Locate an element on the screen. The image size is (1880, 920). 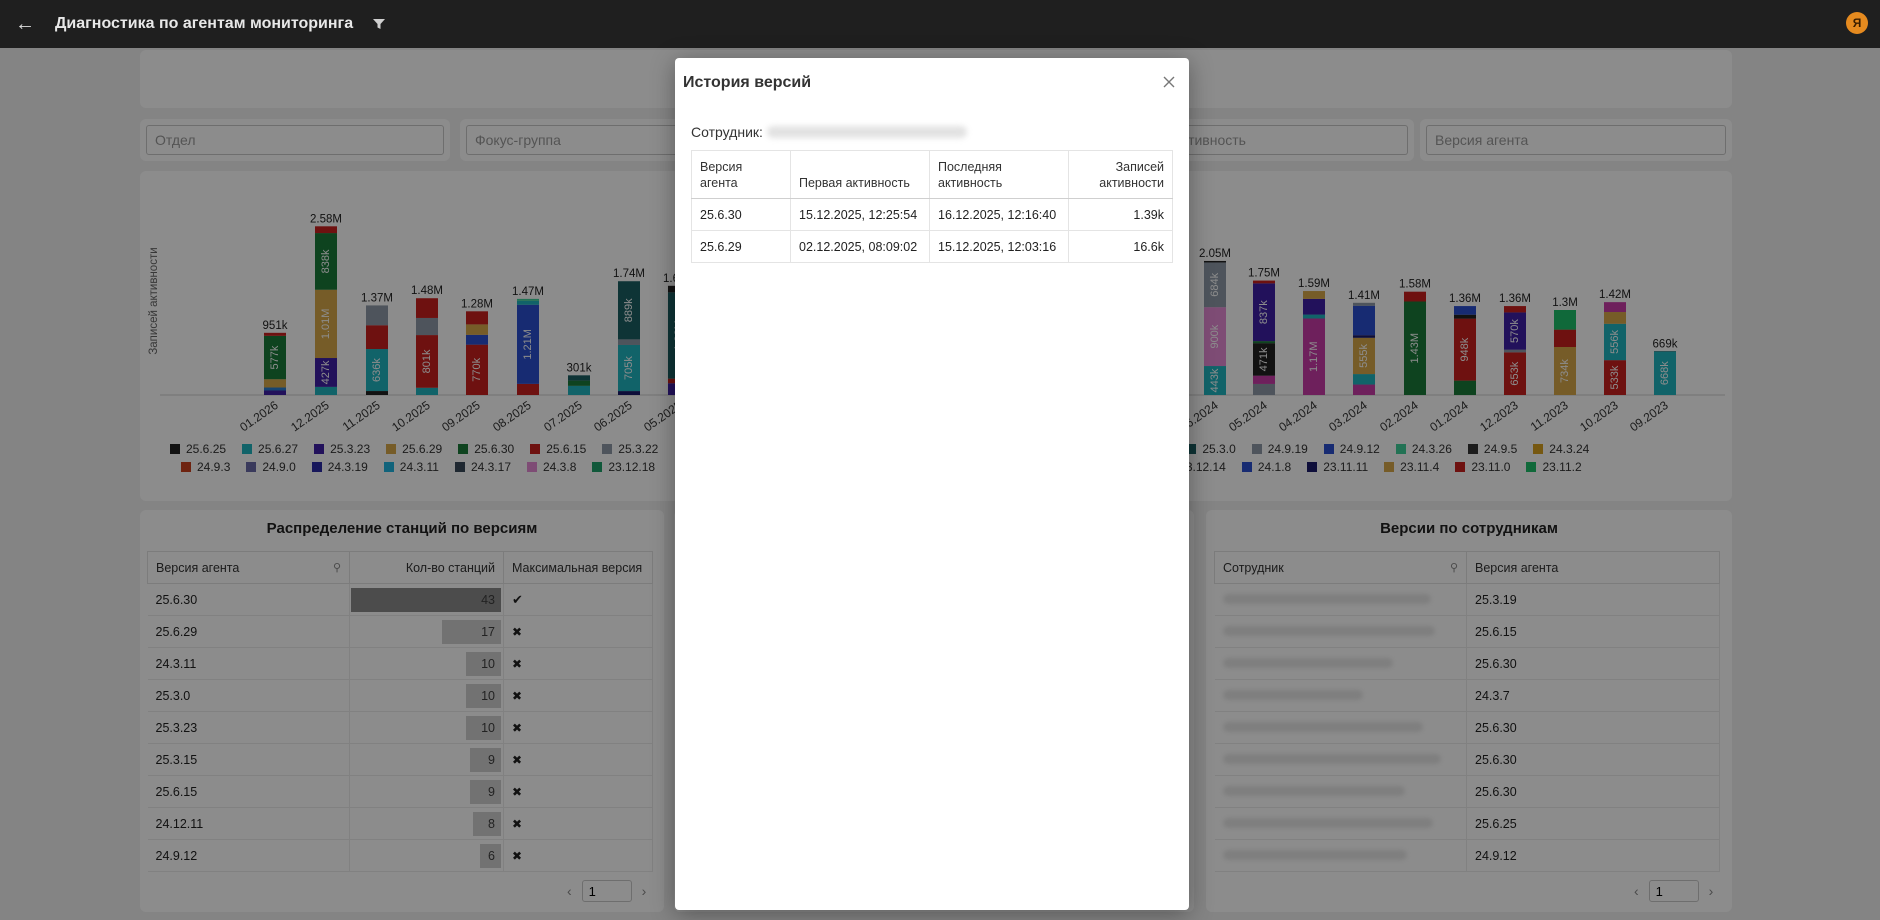
table-row: 25.6.15 9 ✖ is located at coordinates (400, 791).